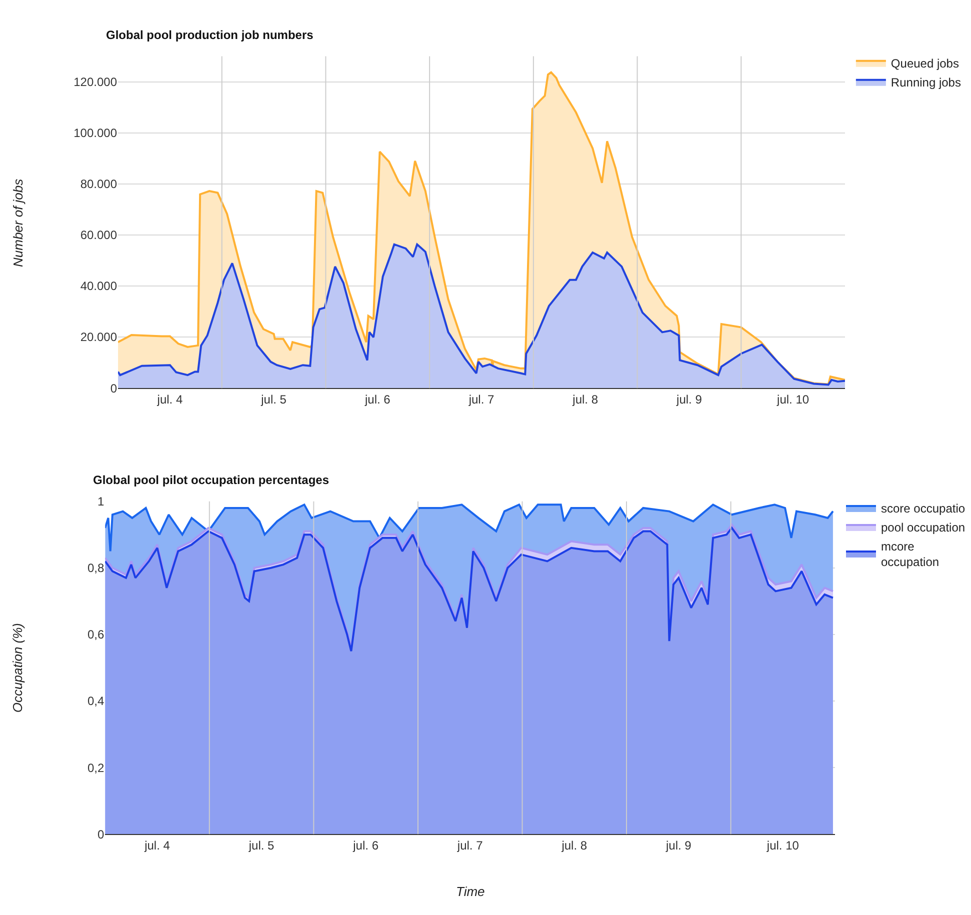 Image resolution: width=971 pixels, height=915 pixels. Describe the element at coordinates (211, 480) in the screenshot. I see `chart-title: Global pool pilot occupation percentages` at that location.